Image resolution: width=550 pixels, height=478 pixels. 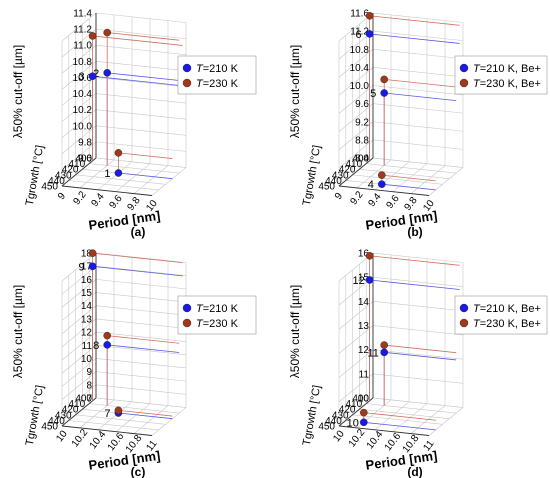 What do you see at coordinates (333, 421) in the screenshot?
I see `y-tick-label: 440` at bounding box center [333, 421].